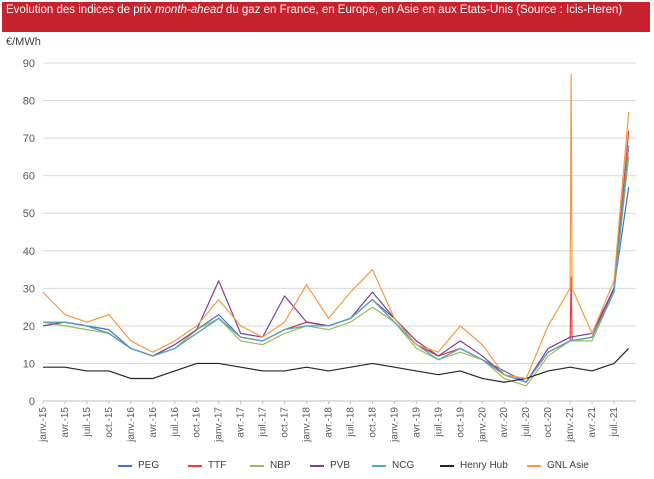 This screenshot has height=479, width=654. Describe the element at coordinates (285, 422) in the screenshot. I see `x-tick-label-oct.-17: oct.-17` at that location.